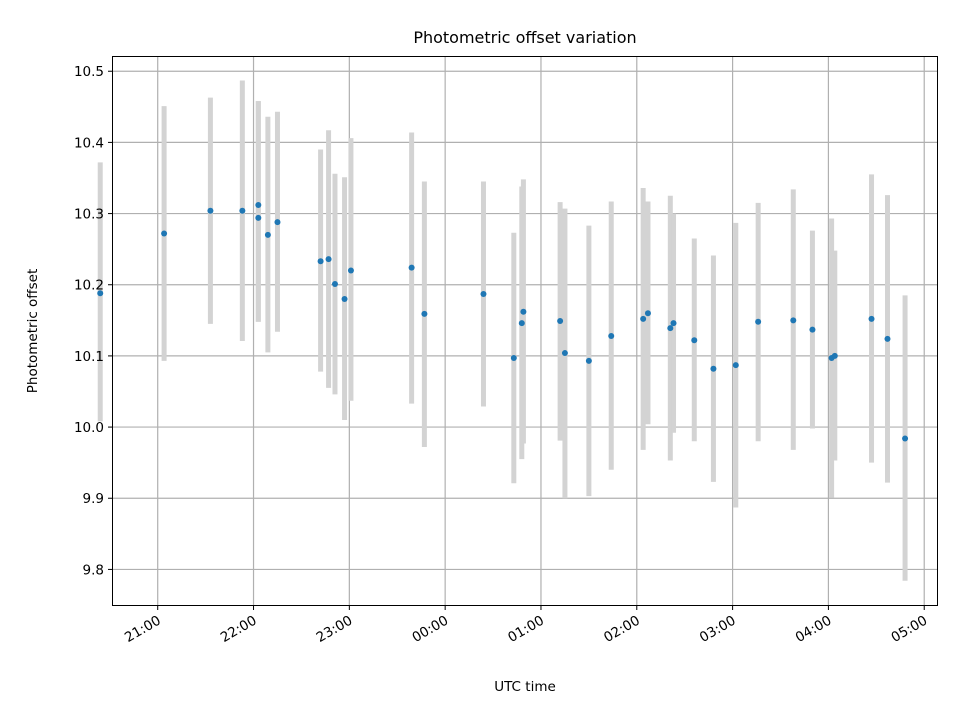 The height and width of the screenshot is (720, 960). What do you see at coordinates (525, 687) in the screenshot?
I see `x-axis-label: UTC time` at bounding box center [525, 687].